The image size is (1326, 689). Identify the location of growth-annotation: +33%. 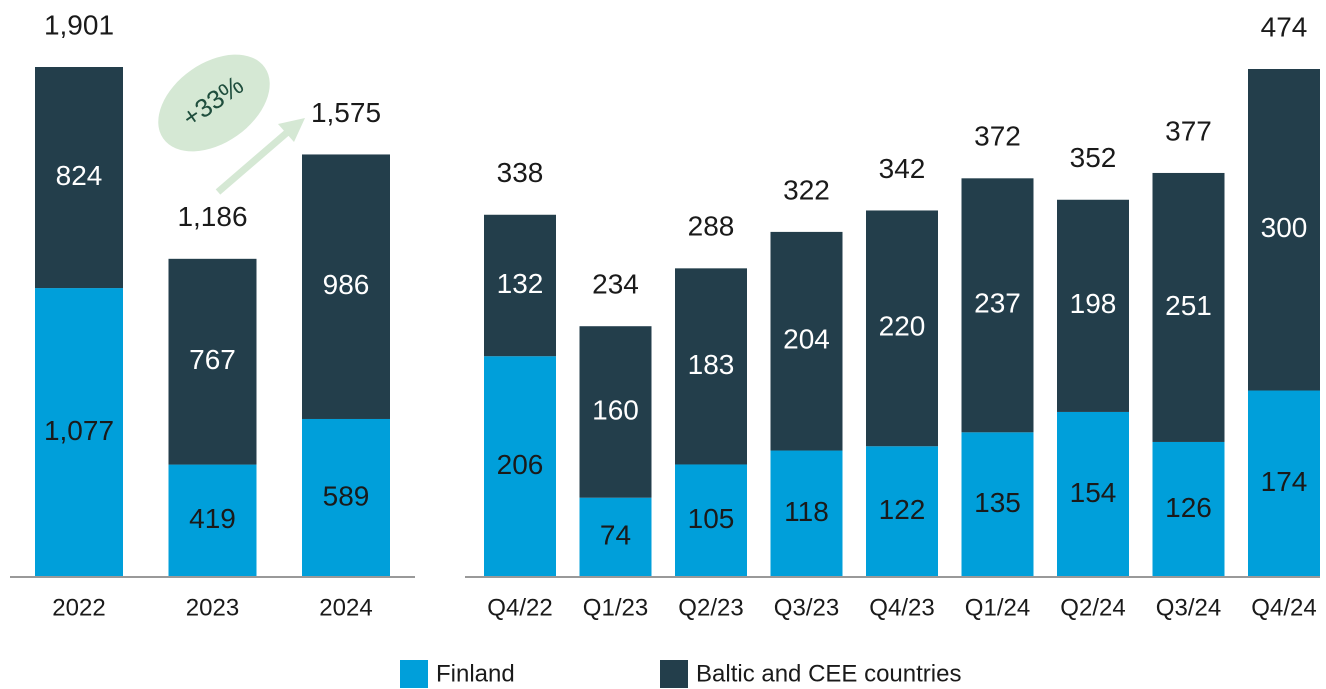
(231, 124).